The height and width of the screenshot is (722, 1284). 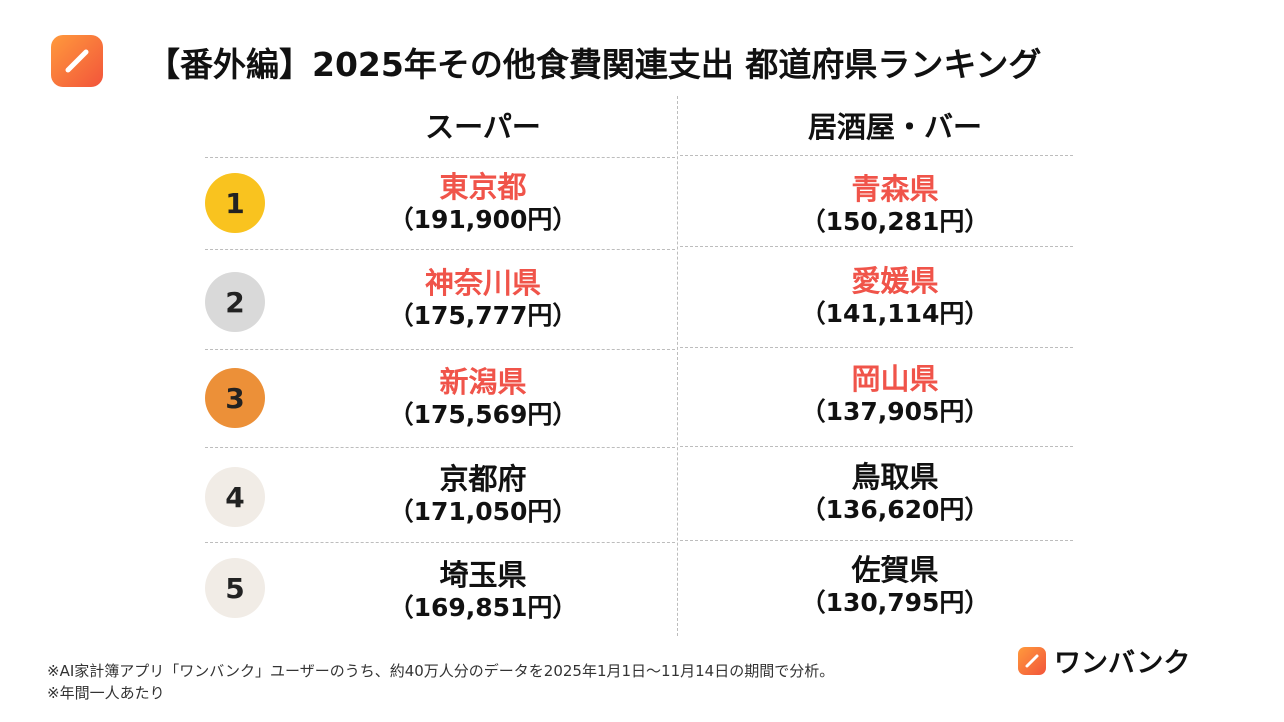 I want to click on prefecture-name: 愛媛県, so click(x=895, y=281).